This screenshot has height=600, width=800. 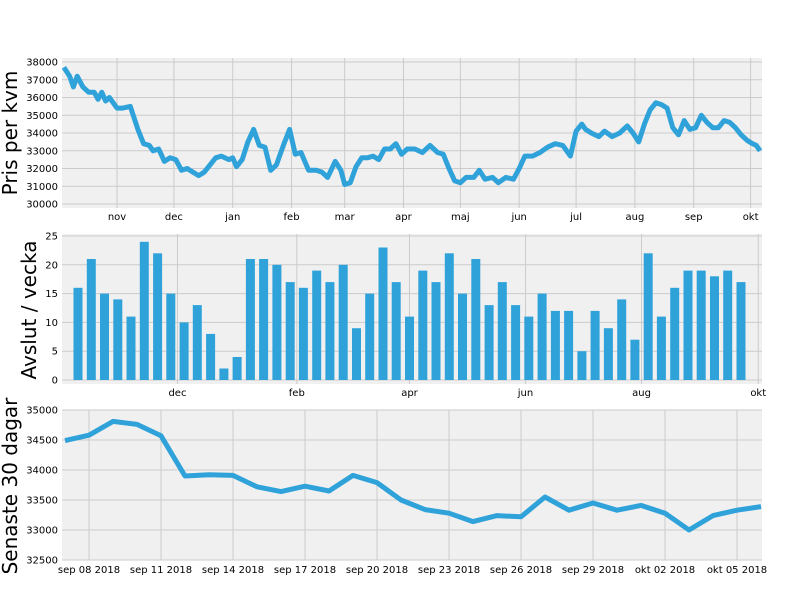 I want to click on ylabel-30days: Senaste 30 dagar, so click(x=11, y=486).